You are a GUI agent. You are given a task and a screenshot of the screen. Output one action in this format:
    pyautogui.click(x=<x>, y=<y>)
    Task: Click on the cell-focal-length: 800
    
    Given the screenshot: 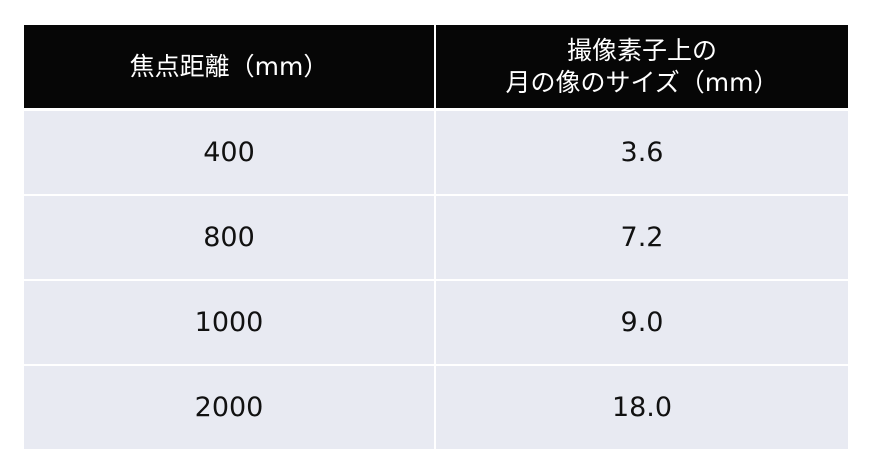 What is the action you would take?
    pyautogui.click(x=230, y=238)
    